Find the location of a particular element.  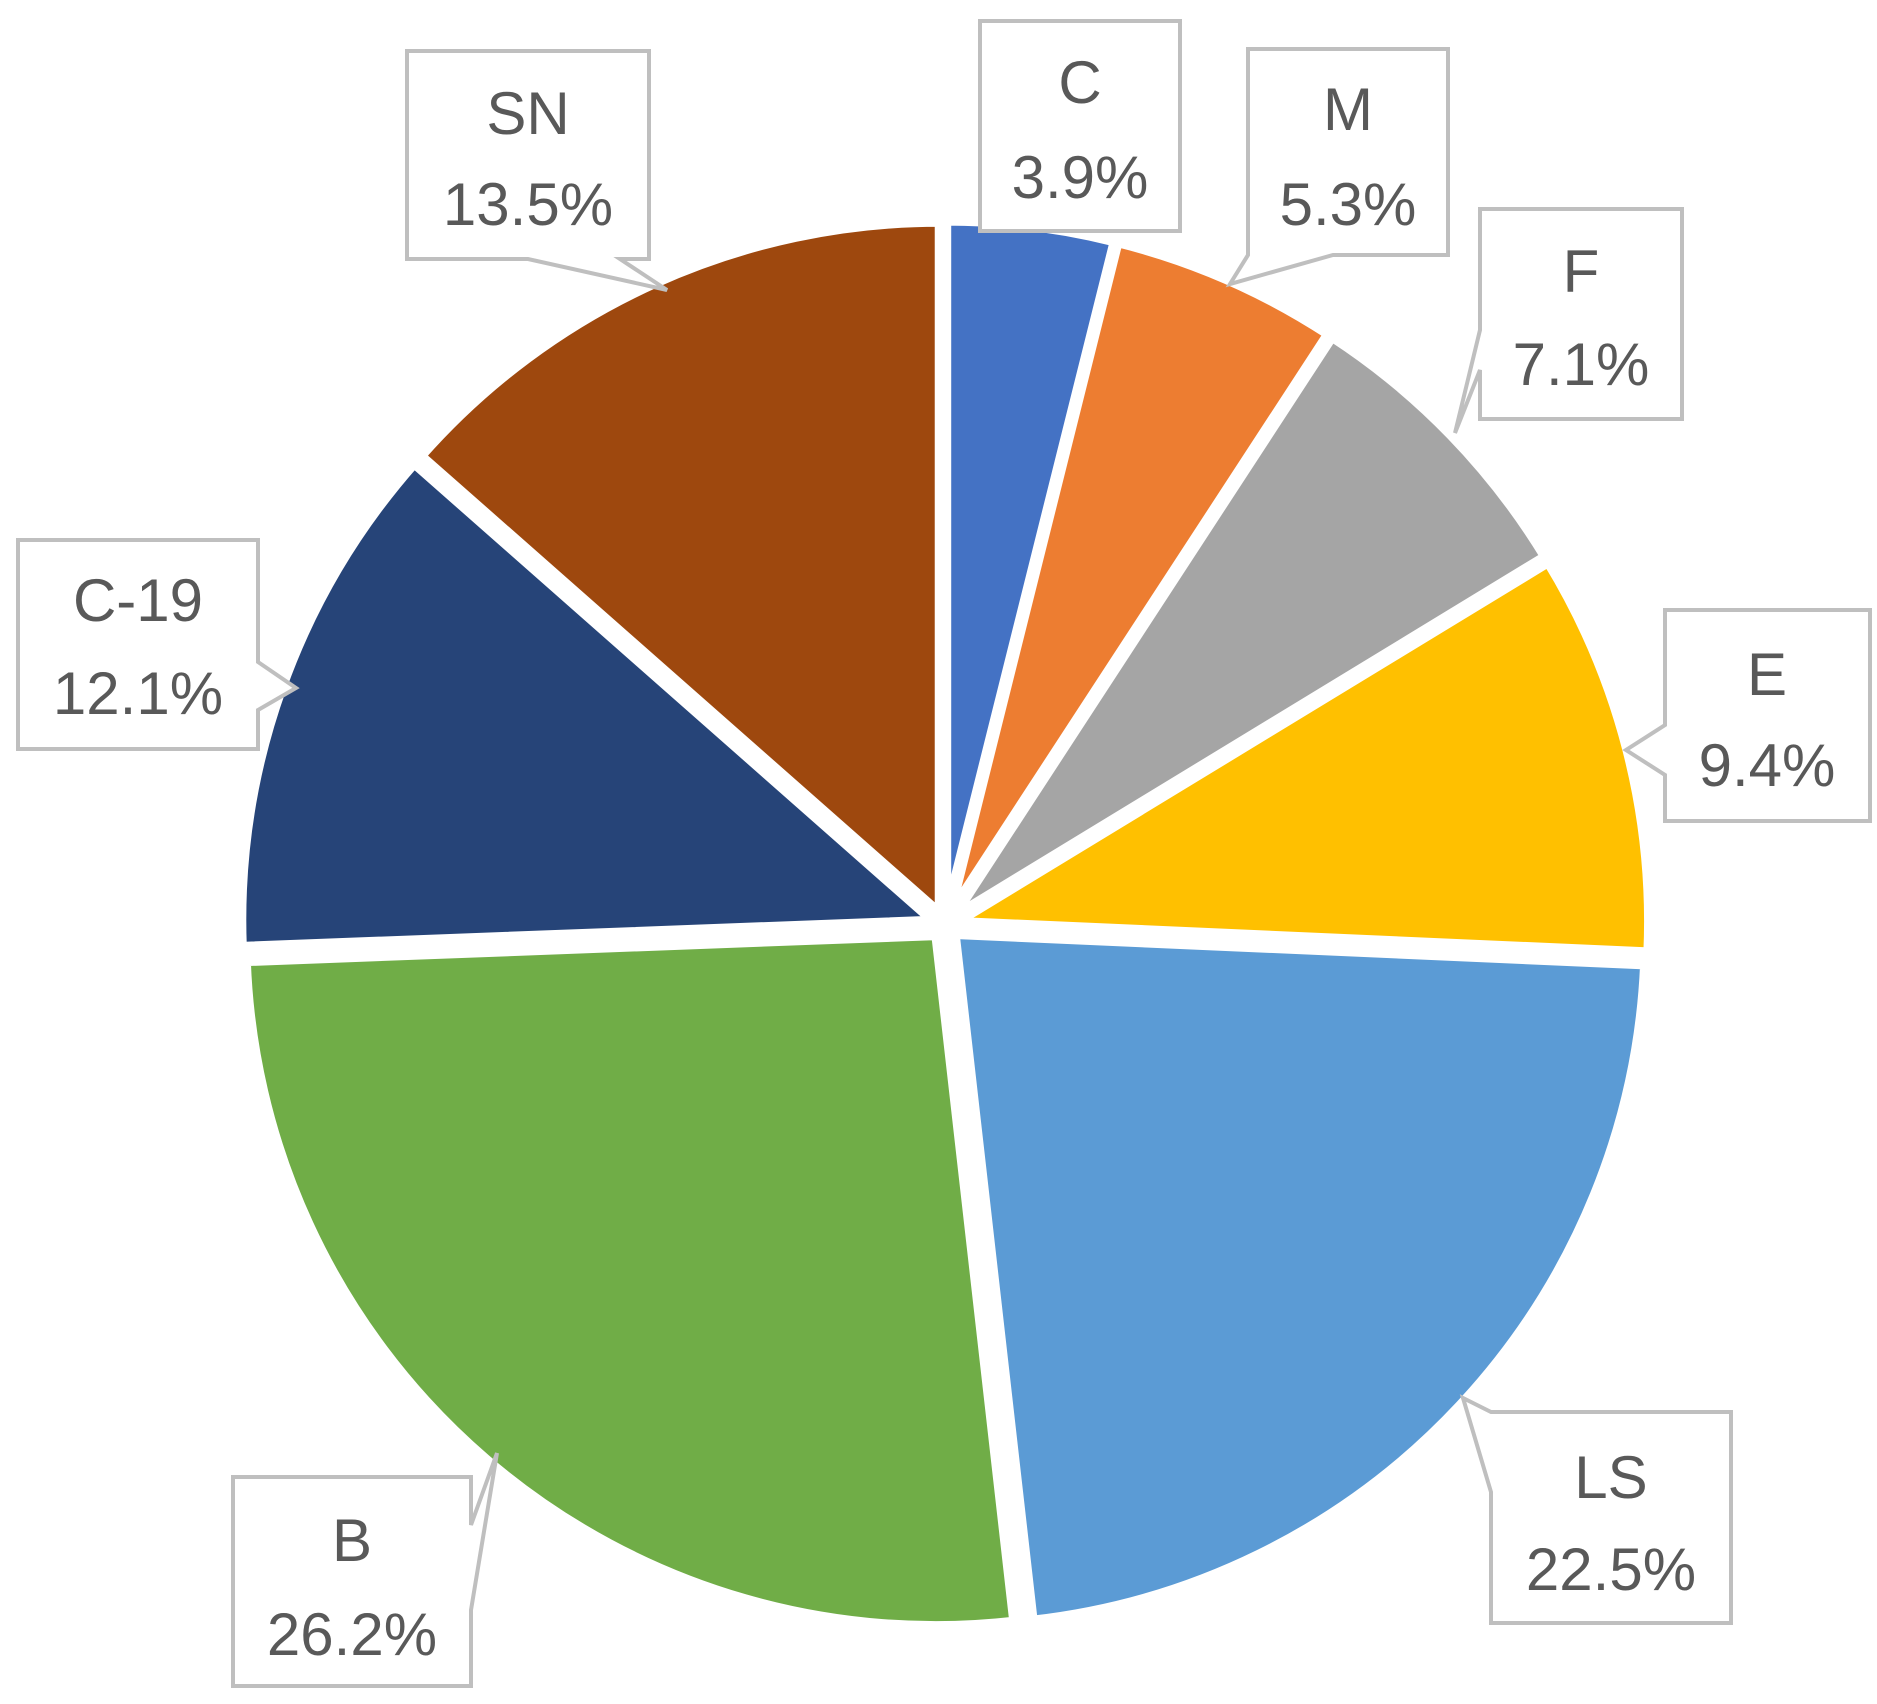

data-label-sn: SN 13.5% is located at coordinates (537, 170).